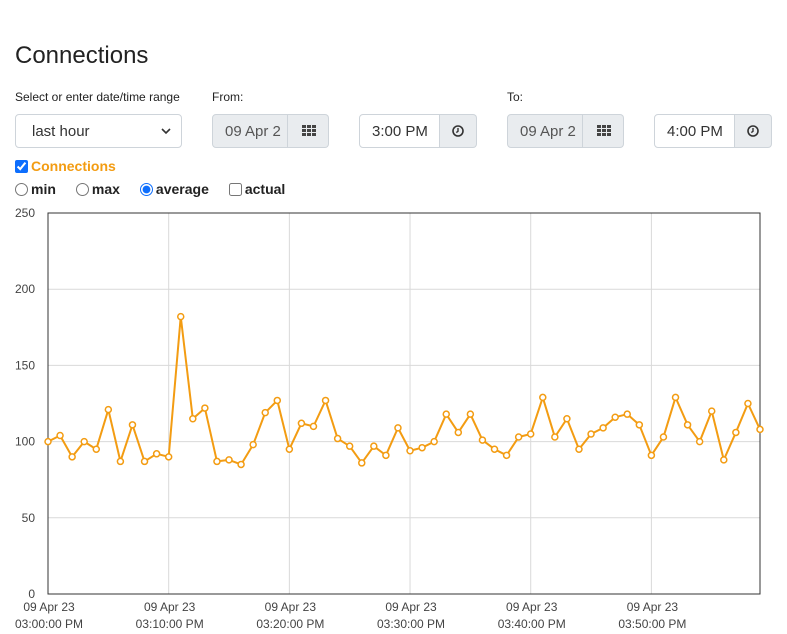 The width and height of the screenshot is (787, 634). I want to click on mode-actual-label: actual, so click(265, 189).